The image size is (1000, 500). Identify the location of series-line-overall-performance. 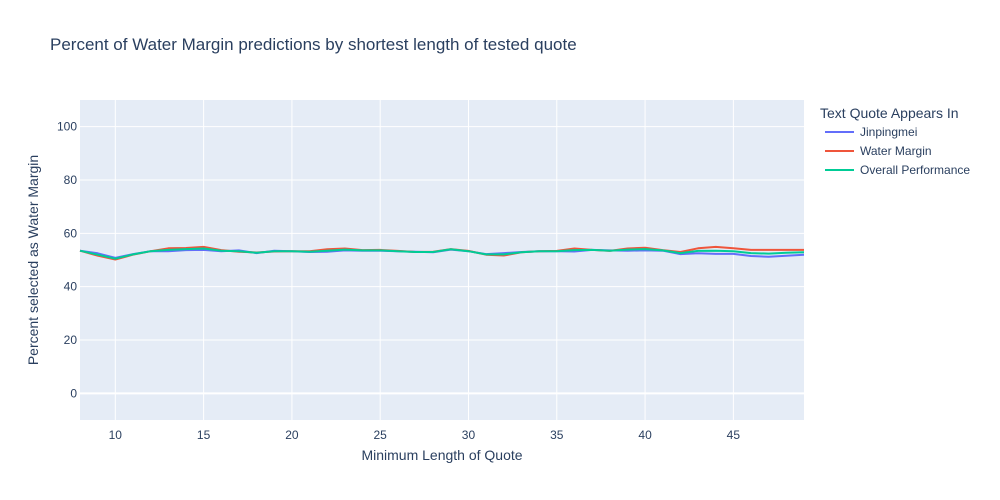
(442, 253).